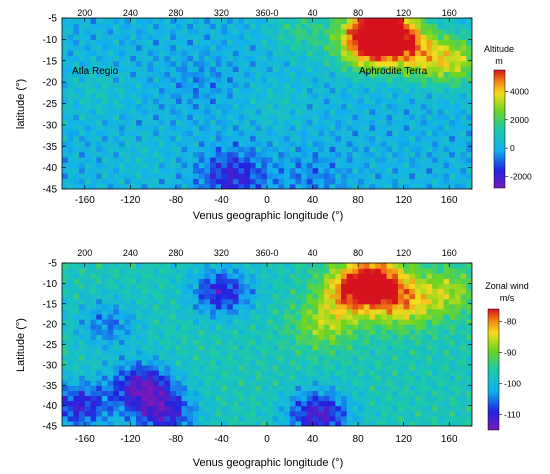 The height and width of the screenshot is (474, 550). What do you see at coordinates (50, 427) in the screenshot?
I see `y-tick-label: -45` at bounding box center [50, 427].